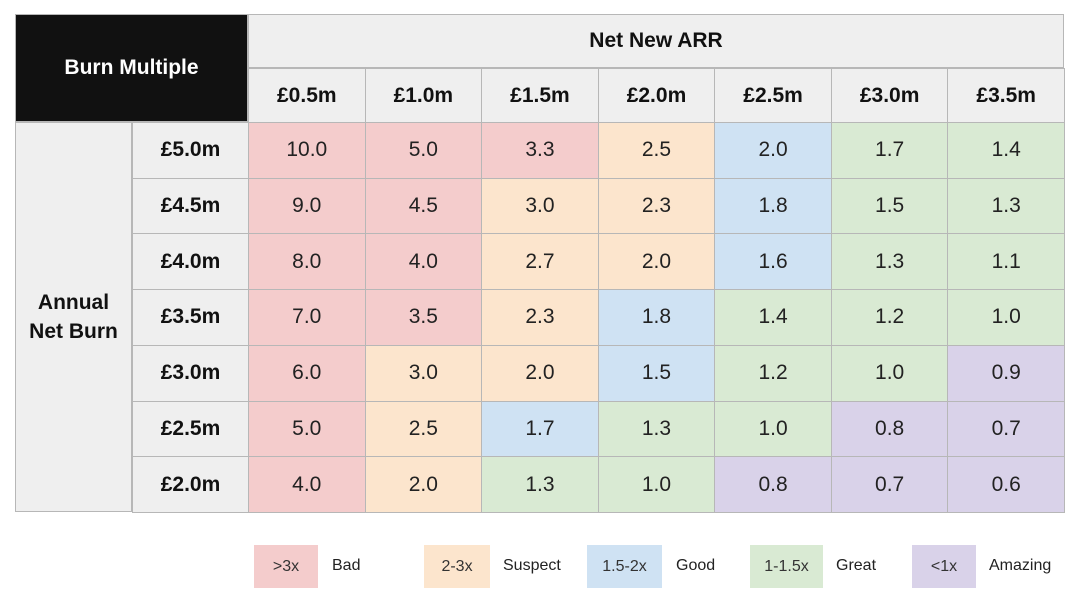  Describe the element at coordinates (889, 95) in the screenshot. I see `column-header: £3.0m` at that location.